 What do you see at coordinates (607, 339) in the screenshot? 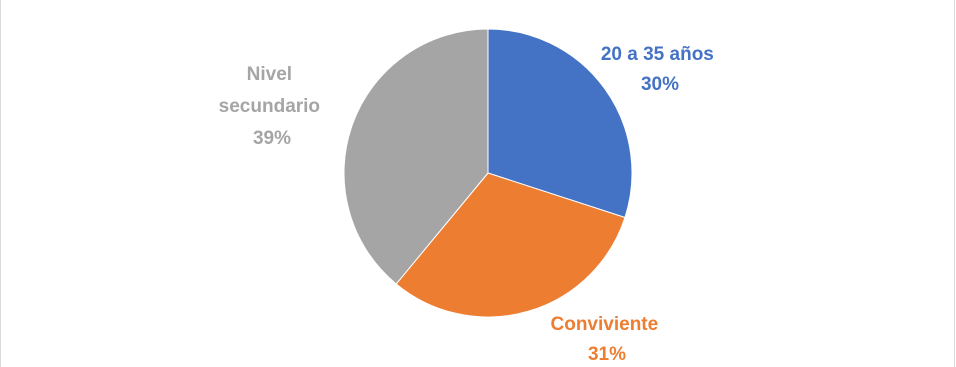
I see `slice-label-conviviente: Conviviente 31%` at bounding box center [607, 339].